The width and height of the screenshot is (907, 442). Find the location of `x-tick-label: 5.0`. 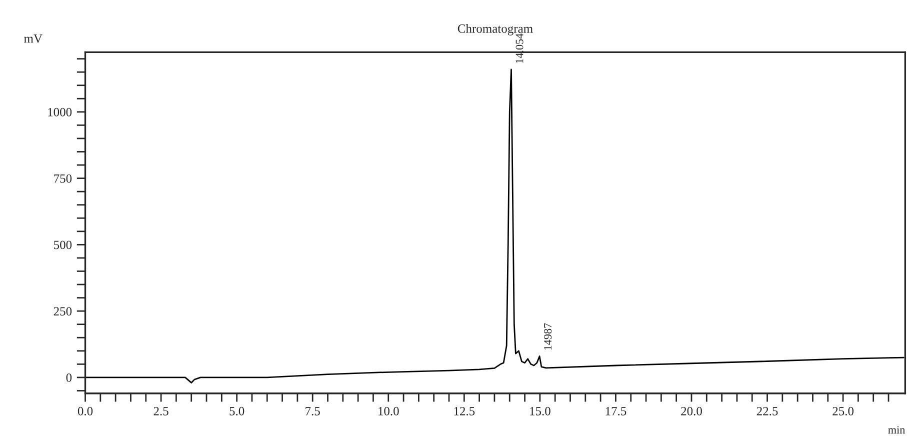

x-tick-label: 5.0 is located at coordinates (237, 411).